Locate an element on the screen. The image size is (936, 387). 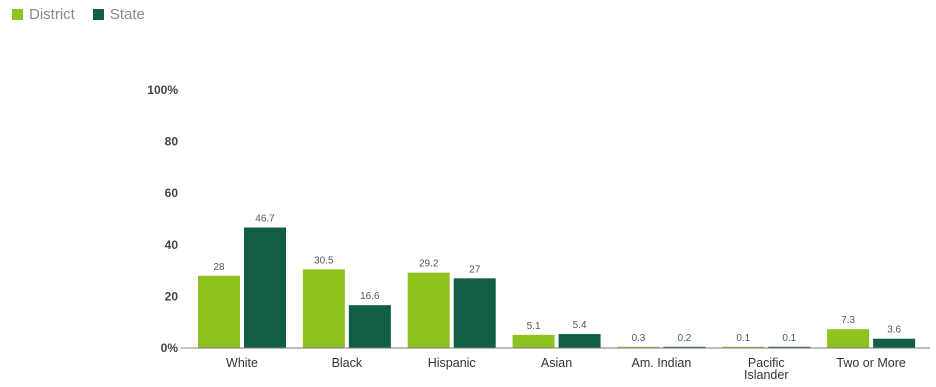
data-label-district-2: 29.2 is located at coordinates (429, 264).